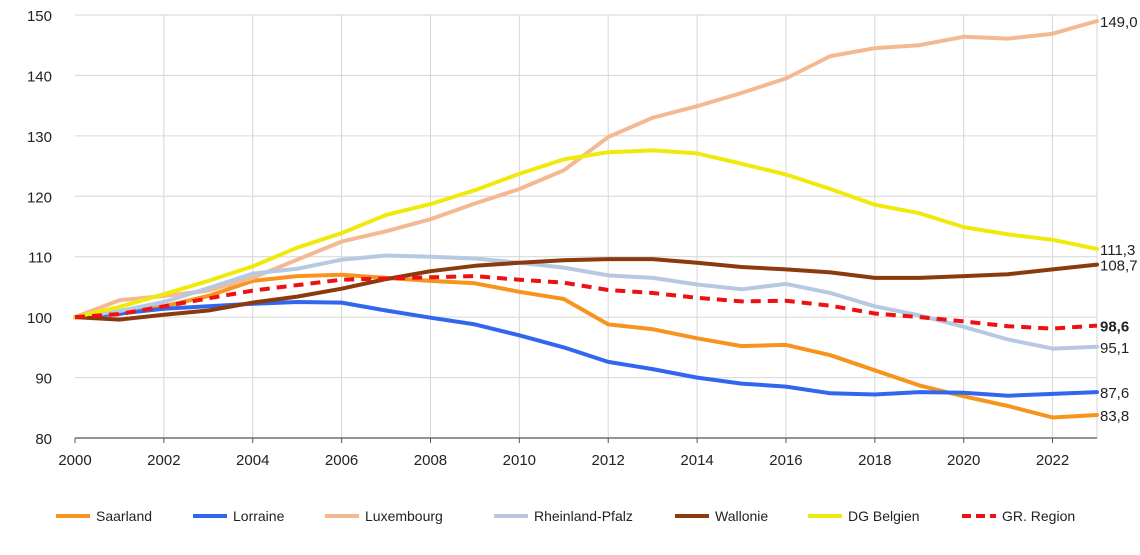 Image resolution: width=1140 pixels, height=555 pixels. I want to click on y-tick-label: 150, so click(39, 16).